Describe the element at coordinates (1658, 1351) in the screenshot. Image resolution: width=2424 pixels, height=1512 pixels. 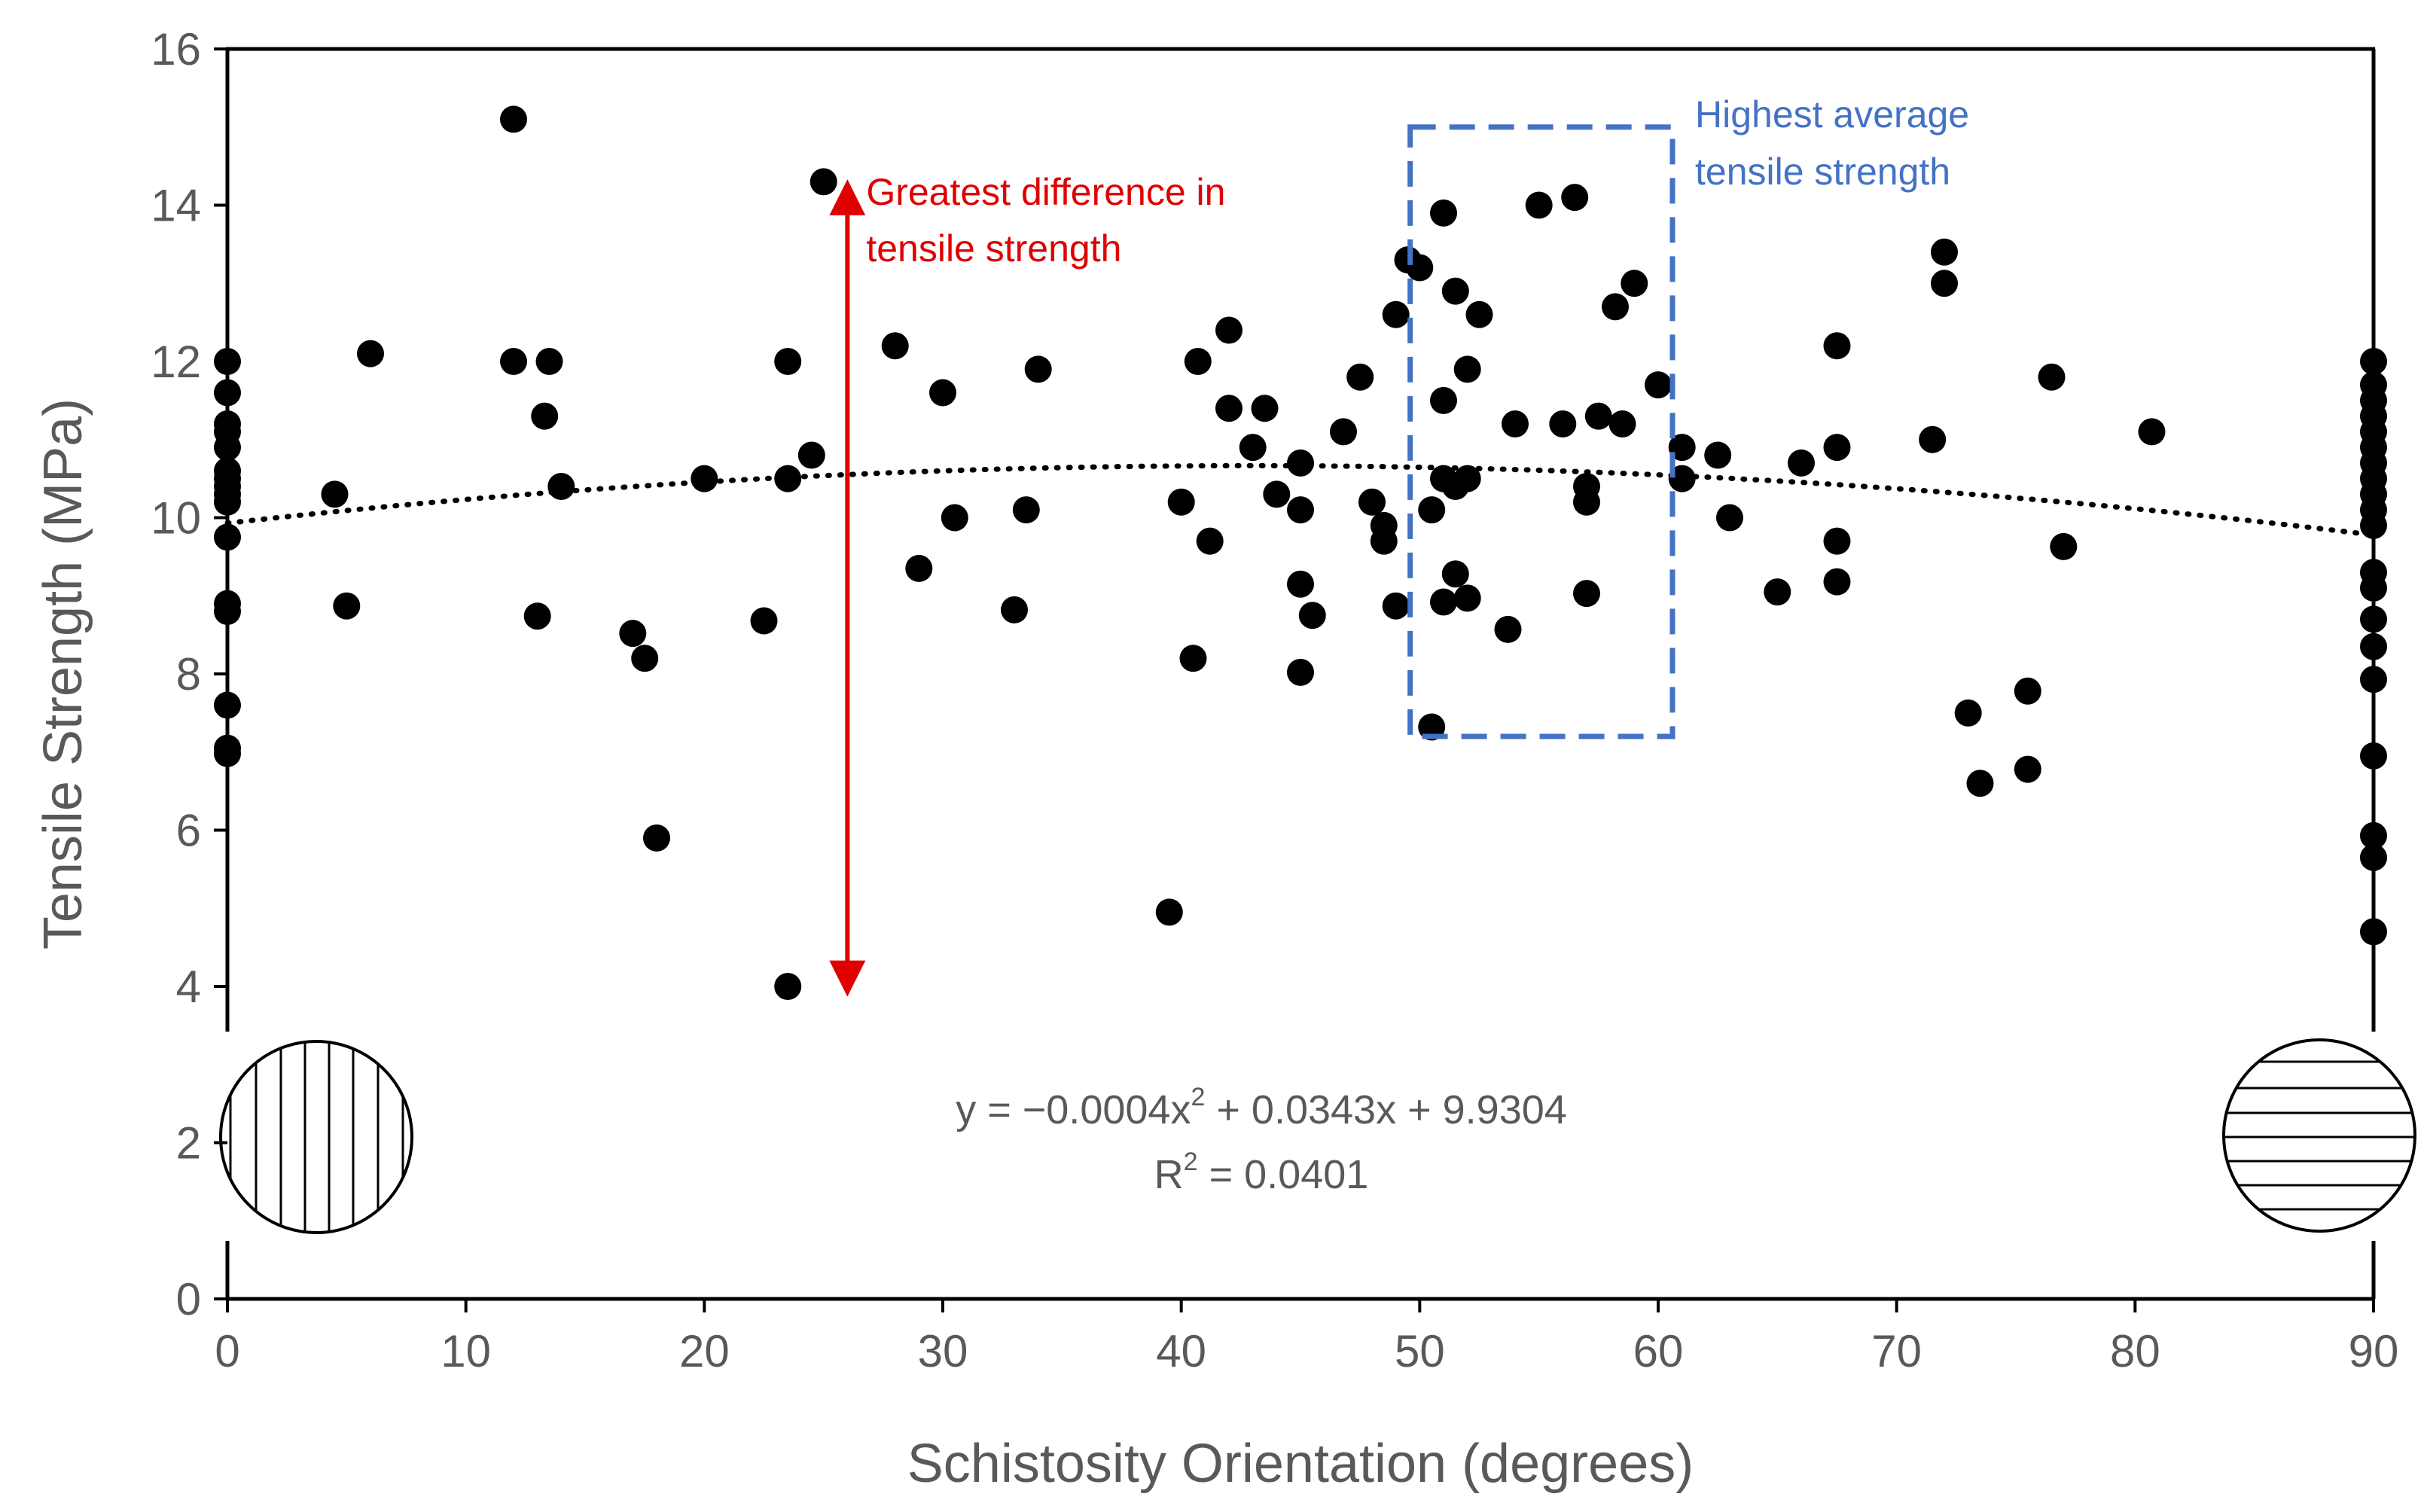
I see `x-tick-label: 60` at that location.